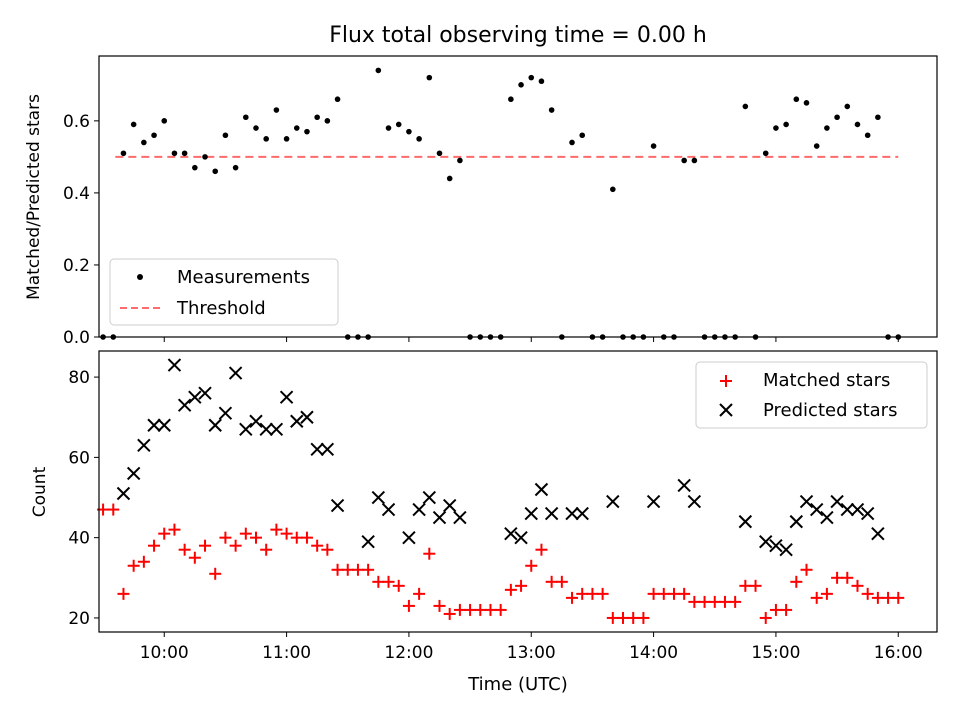  I want to click on bottom-y-tick-label: 60, so click(79, 458).